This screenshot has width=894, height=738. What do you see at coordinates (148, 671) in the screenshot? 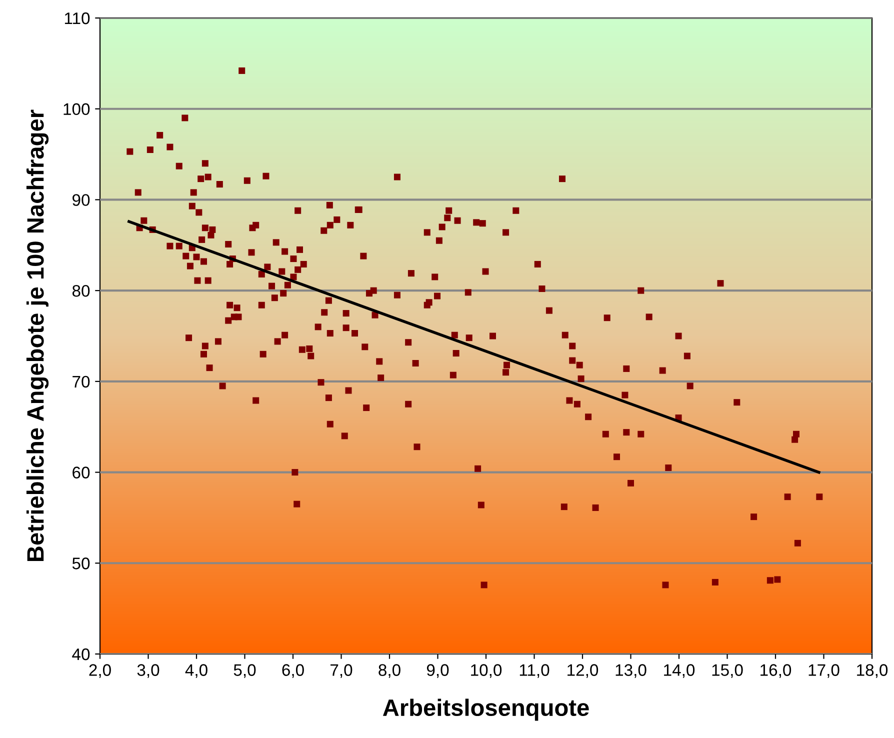
I see `x-tick-label: 3,0` at bounding box center [148, 671].